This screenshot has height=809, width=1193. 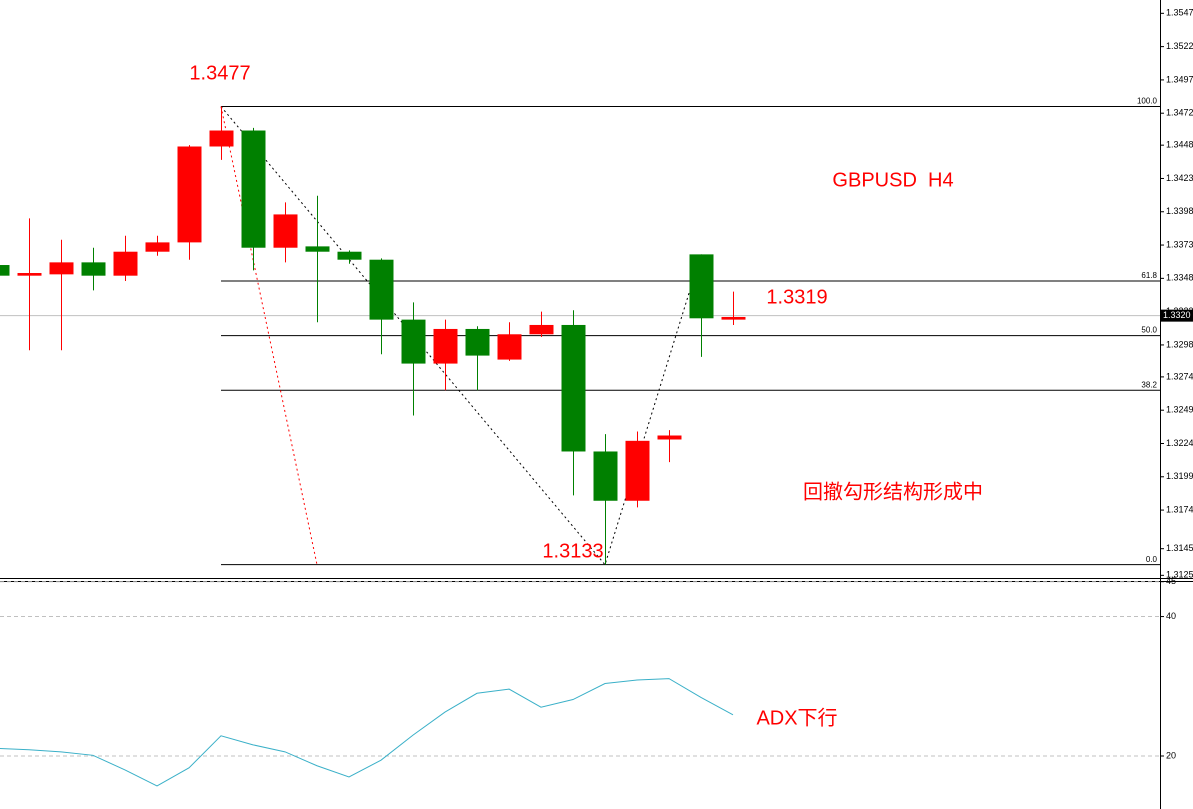 I want to click on fib-label: 61.8, so click(x=1149, y=275).